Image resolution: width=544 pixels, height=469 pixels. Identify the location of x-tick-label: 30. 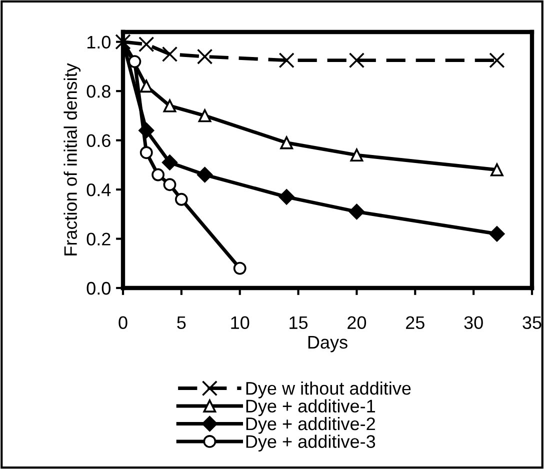
(473, 323).